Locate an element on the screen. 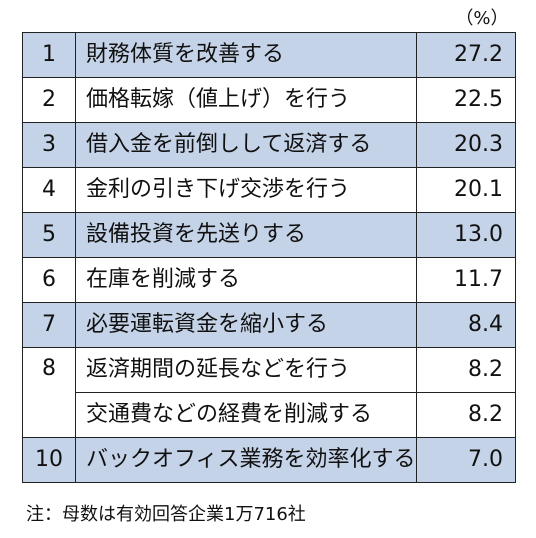 This screenshot has width=536, height=538. measure-label-cell: 在庫を削減する is located at coordinates (246, 280).